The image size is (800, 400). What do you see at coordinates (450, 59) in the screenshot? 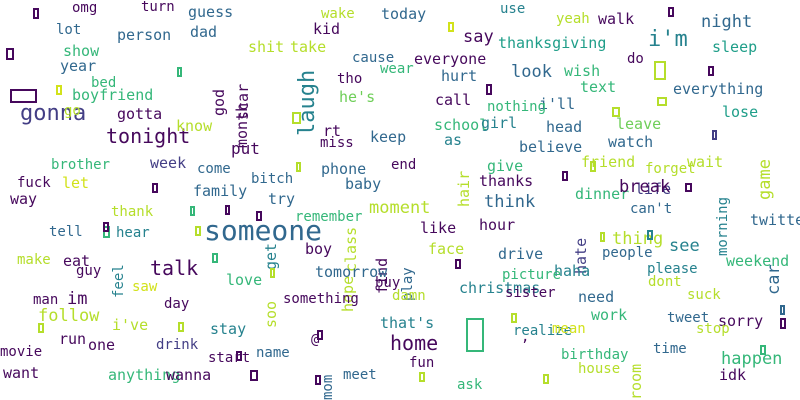
I see `word-everyone: everyone` at bounding box center [450, 59].